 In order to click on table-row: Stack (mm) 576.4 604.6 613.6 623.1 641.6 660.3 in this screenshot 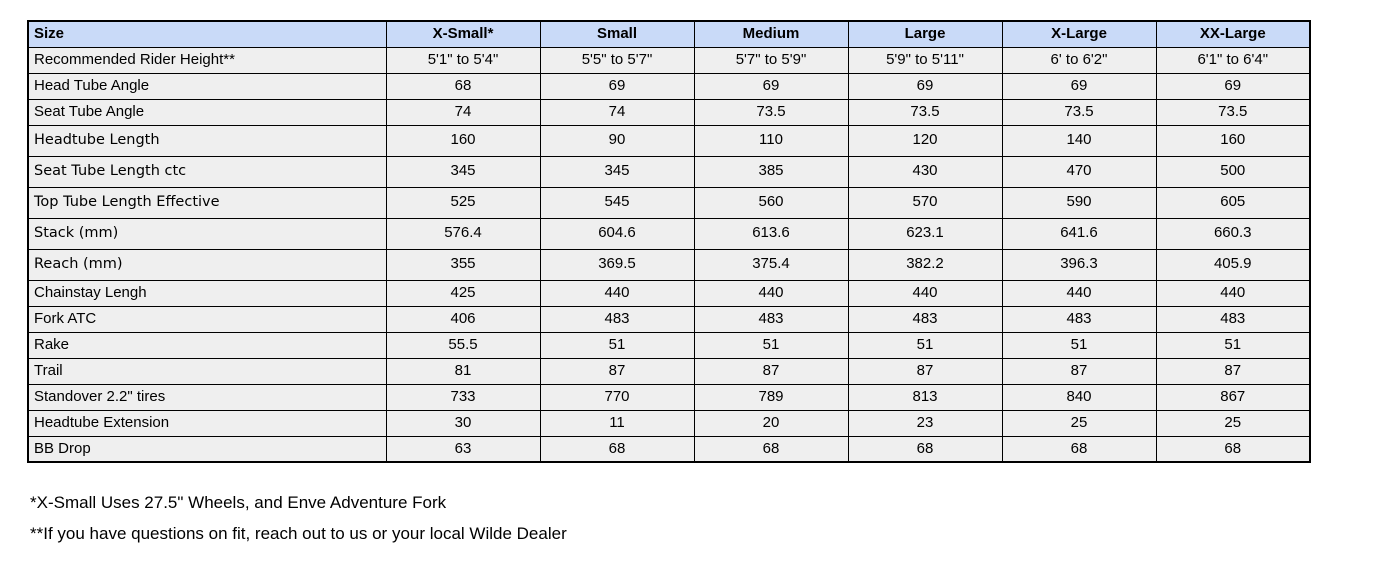, I will do `click(669, 233)`.